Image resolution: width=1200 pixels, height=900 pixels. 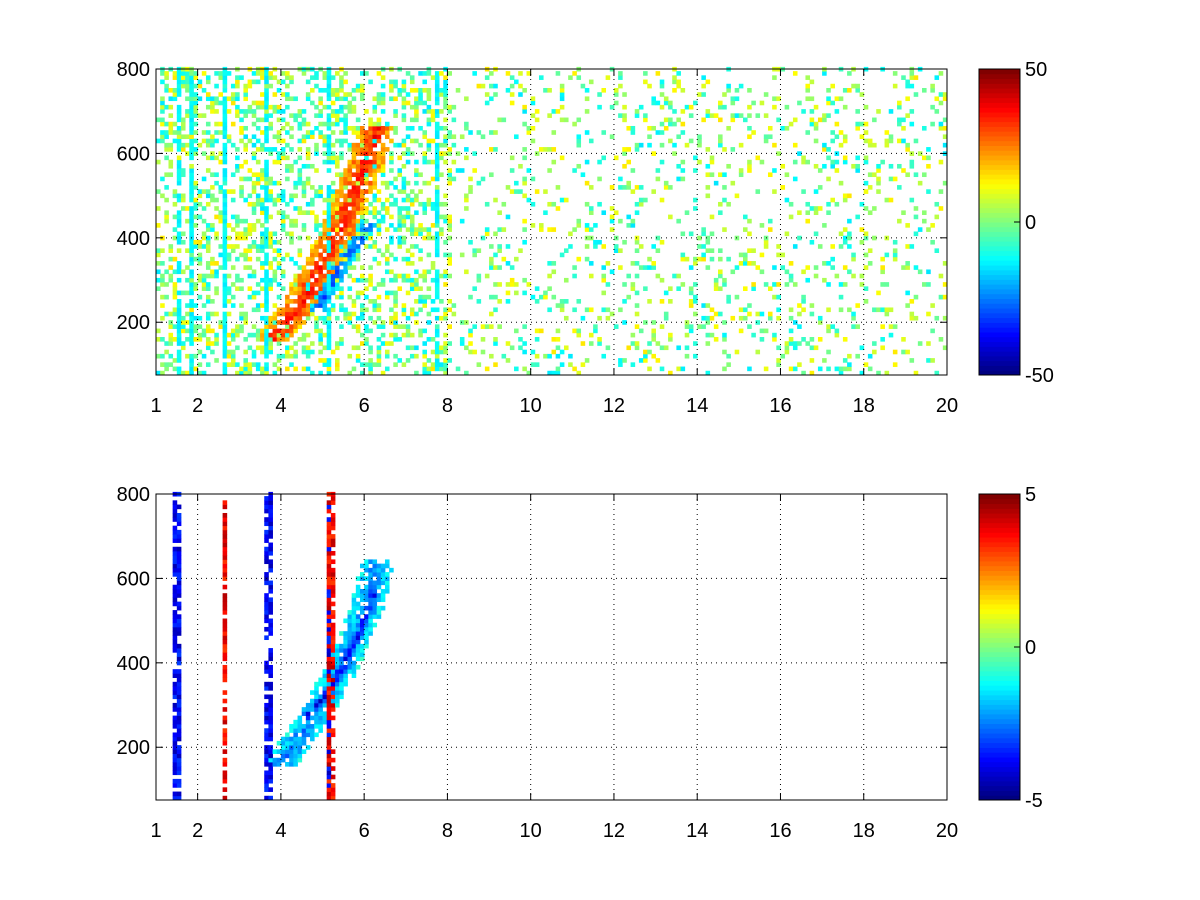 I want to click on colorbar-tick-label: 0, so click(x=1030, y=223).